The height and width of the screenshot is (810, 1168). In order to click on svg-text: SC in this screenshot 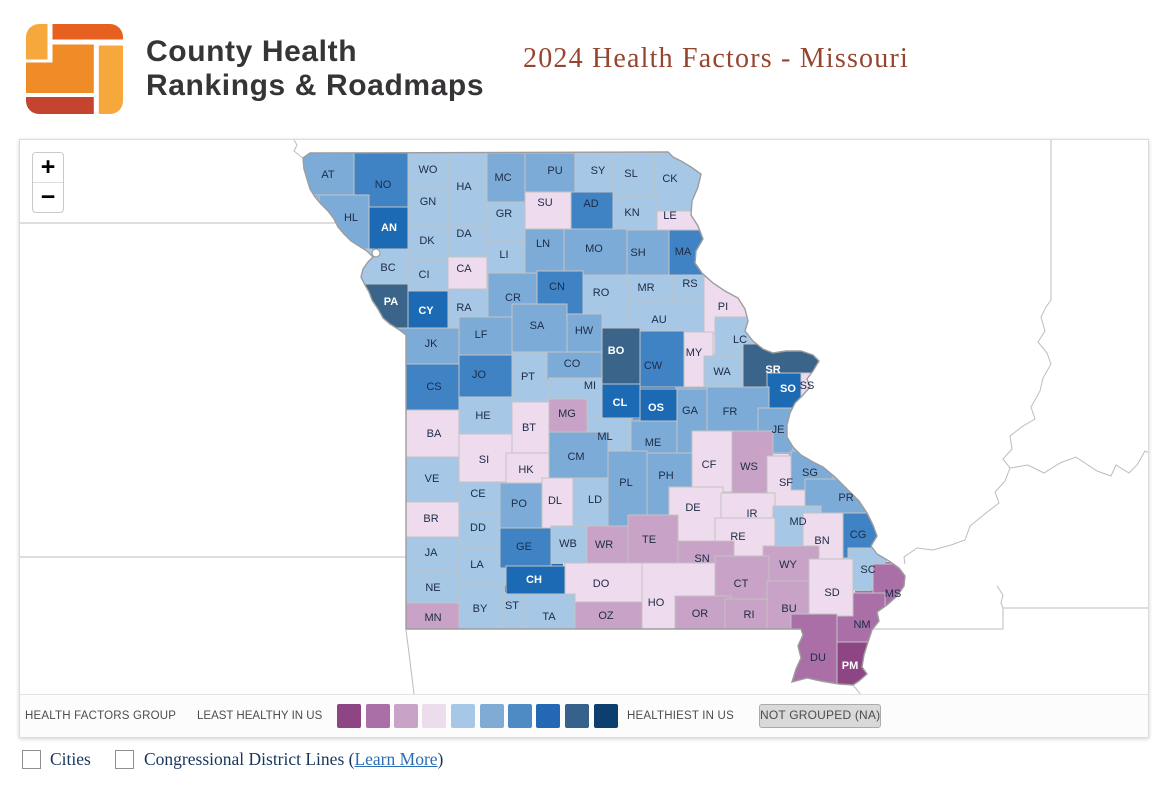, I will do `click(867, 570)`.